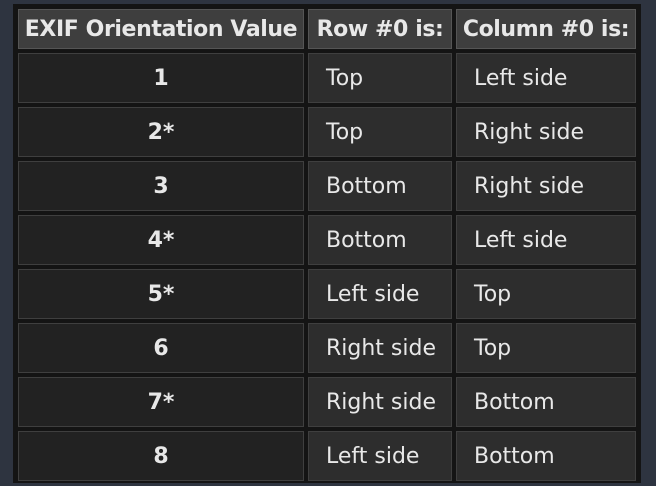 The width and height of the screenshot is (656, 486). What do you see at coordinates (161, 132) in the screenshot?
I see `orientation-value-cell: 2*` at bounding box center [161, 132].